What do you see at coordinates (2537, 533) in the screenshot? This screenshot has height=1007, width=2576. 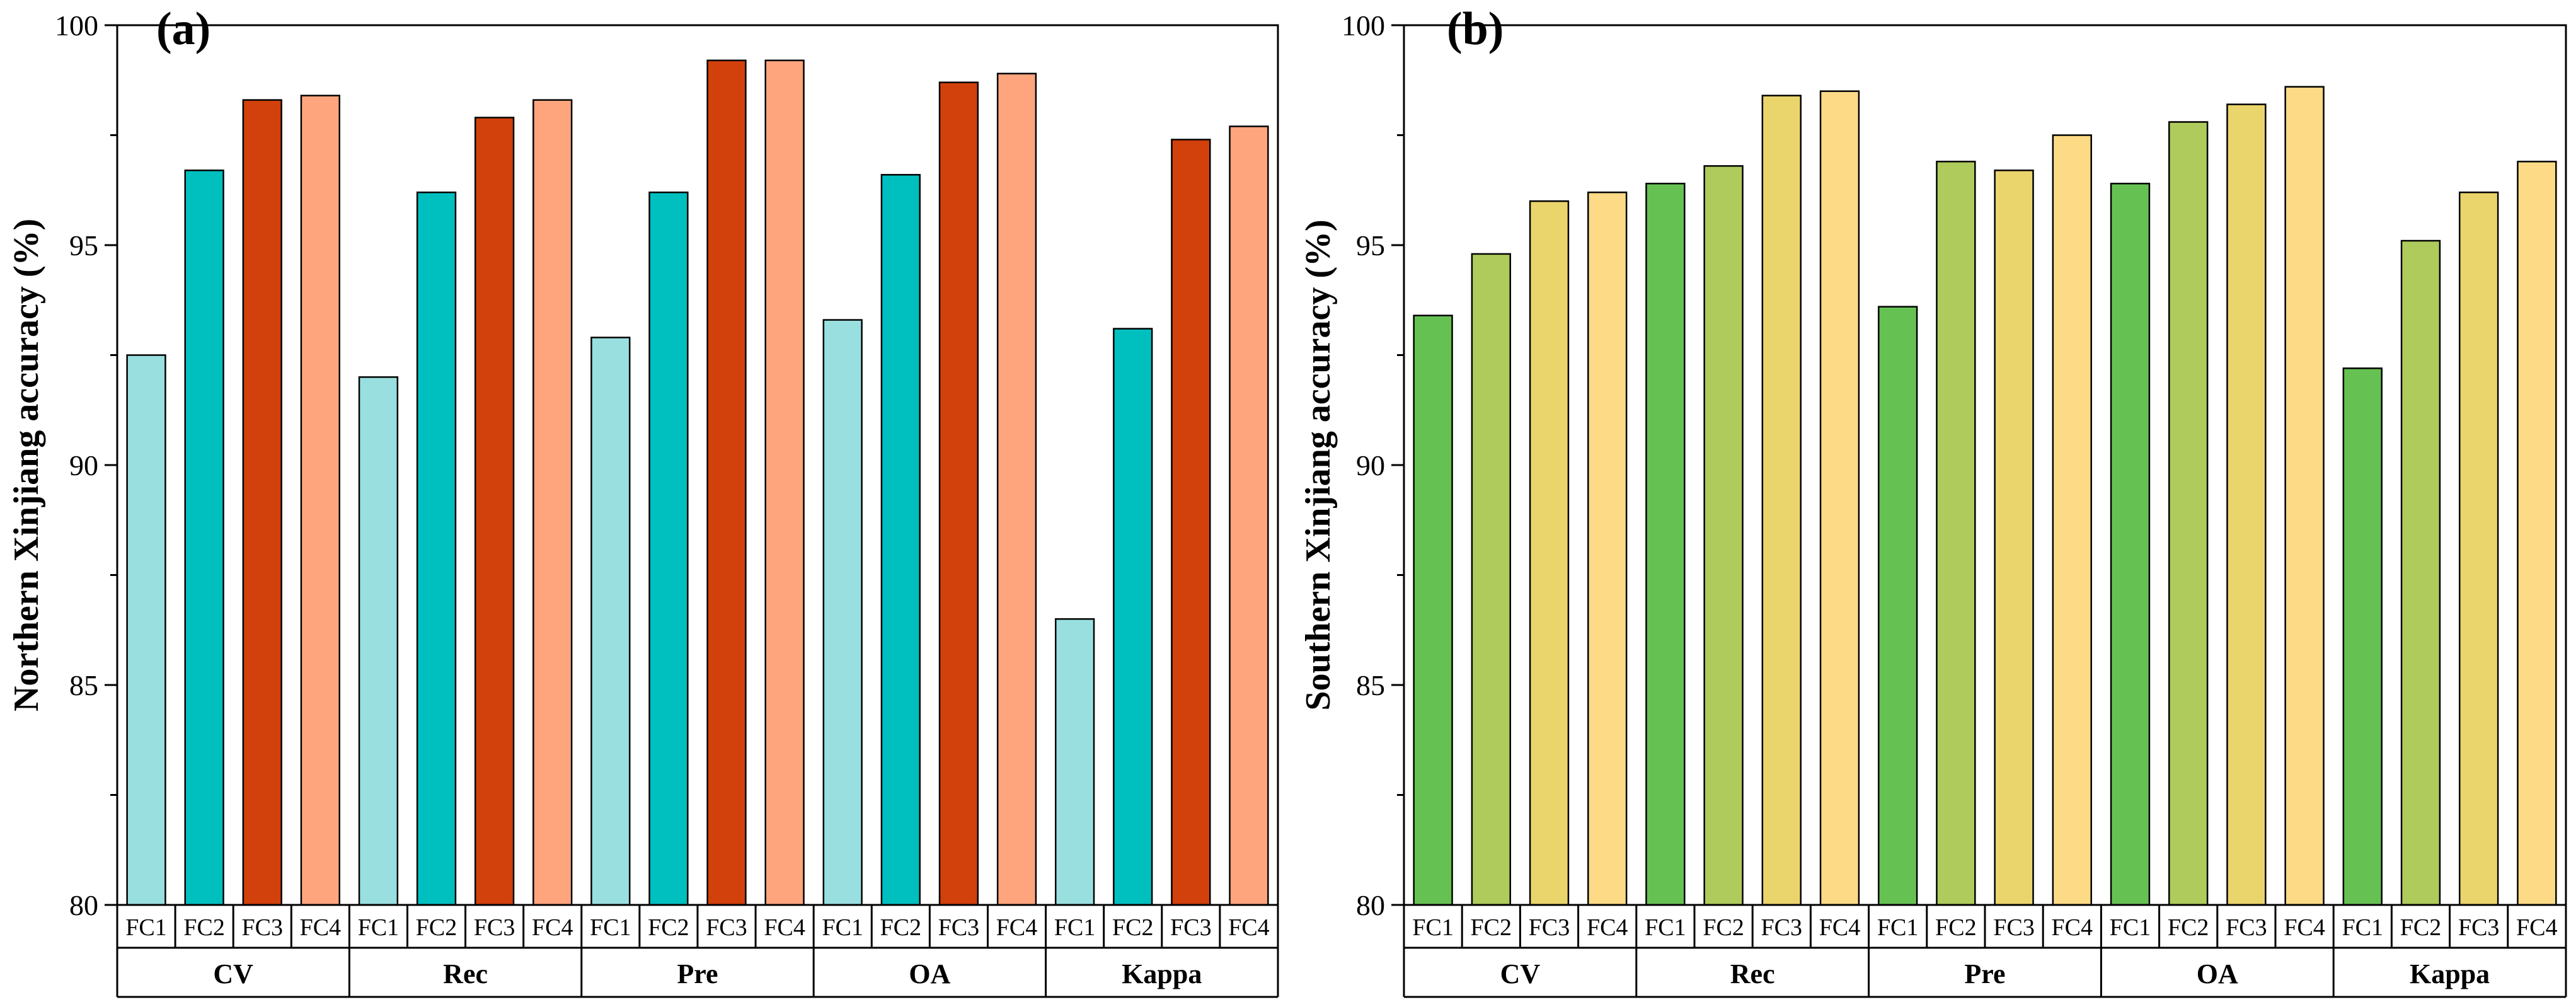 I see `bar-kappa-fc4` at bounding box center [2537, 533].